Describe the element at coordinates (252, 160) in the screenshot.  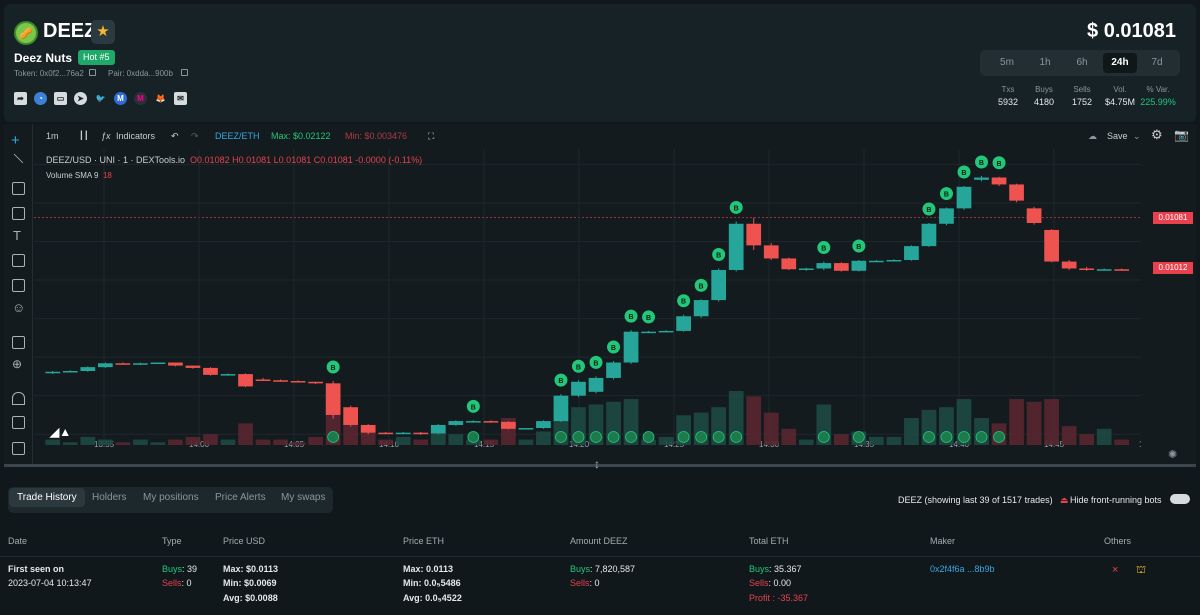
I see `legend-high: H0.01081` at that location.